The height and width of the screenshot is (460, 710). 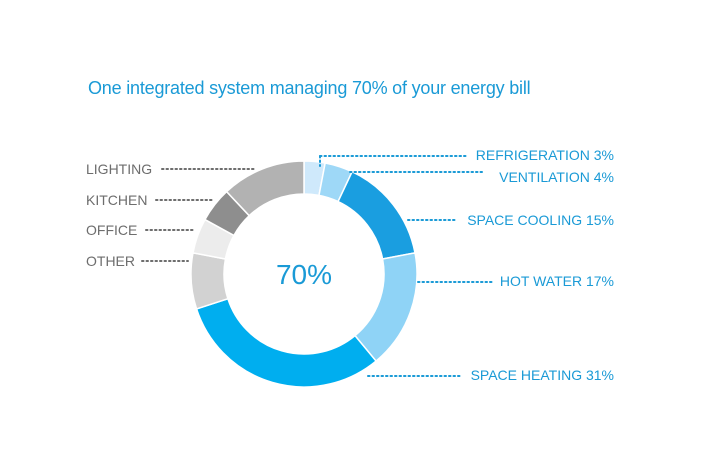 I want to click on label-kitchen: KITCHEN, so click(x=116, y=200).